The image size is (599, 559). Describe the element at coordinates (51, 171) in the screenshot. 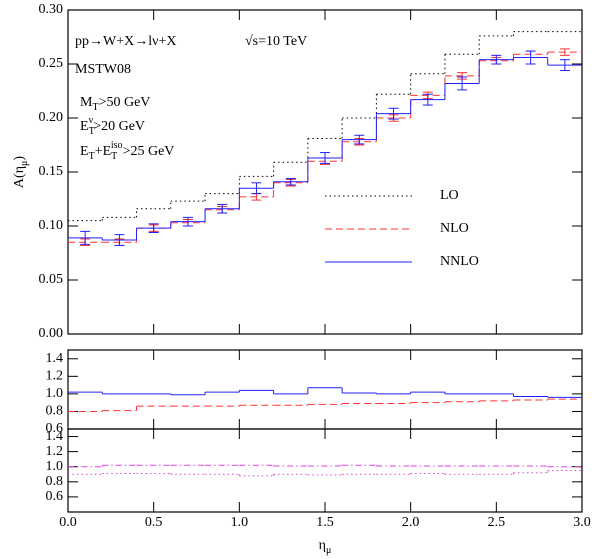

I see `y-tick-label: 0.15` at that location.